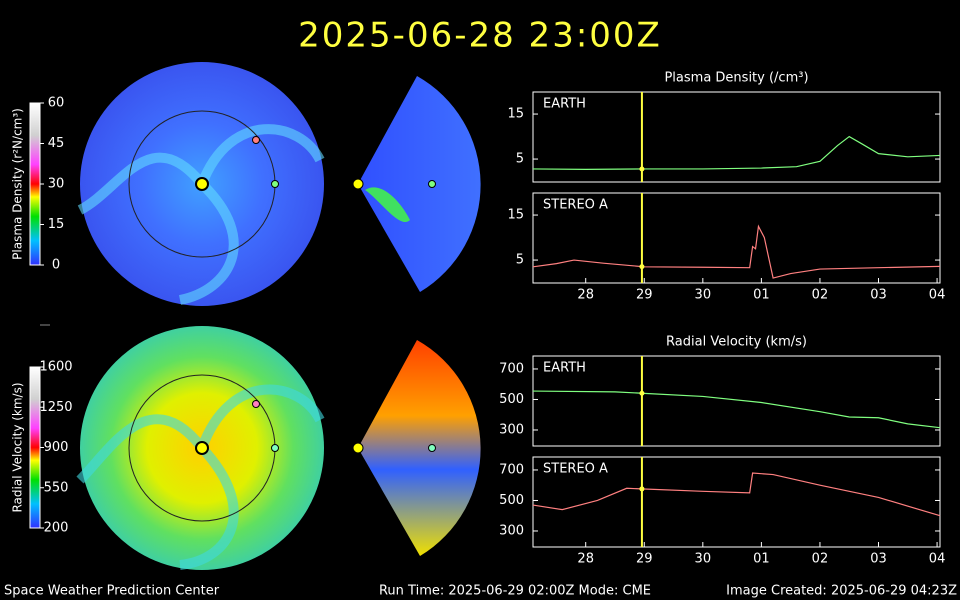 This screenshot has width=960, height=600. I want to click on main-title: 2025-06-28 23:00Z, so click(480, 36).